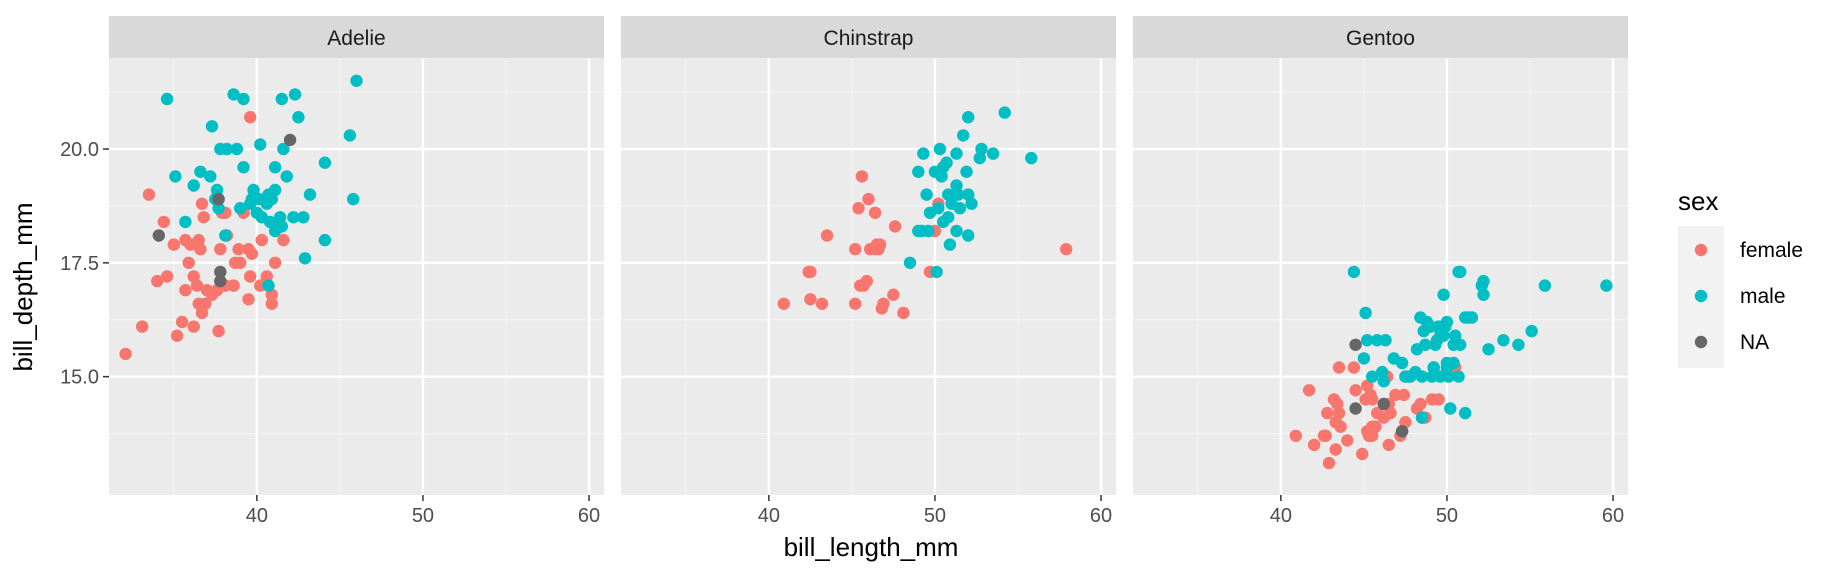 This screenshot has width=1824, height=576. Describe the element at coordinates (1754, 342) in the screenshot. I see `legend-label: NA` at that location.